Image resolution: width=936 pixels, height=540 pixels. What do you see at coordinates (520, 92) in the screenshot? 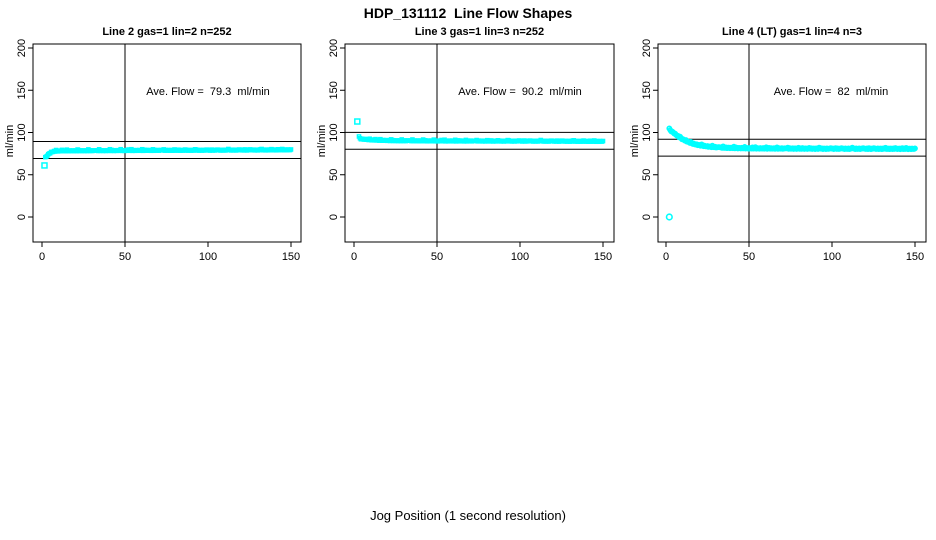
I see `panel2-ave-flow-text: Ave. Flow = 90.2 ml/min` at bounding box center [520, 92].